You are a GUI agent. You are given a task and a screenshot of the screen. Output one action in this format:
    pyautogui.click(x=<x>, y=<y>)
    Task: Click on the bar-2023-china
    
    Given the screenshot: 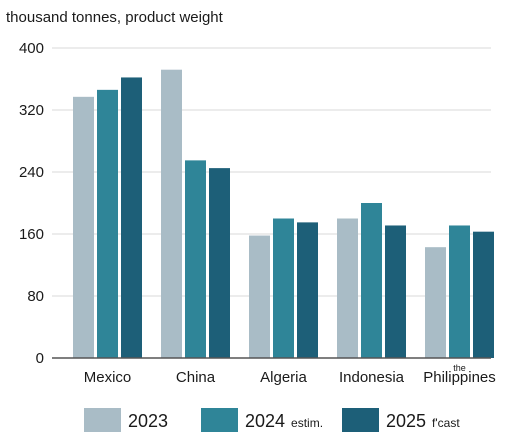 What is the action you would take?
    pyautogui.click(x=171, y=213)
    